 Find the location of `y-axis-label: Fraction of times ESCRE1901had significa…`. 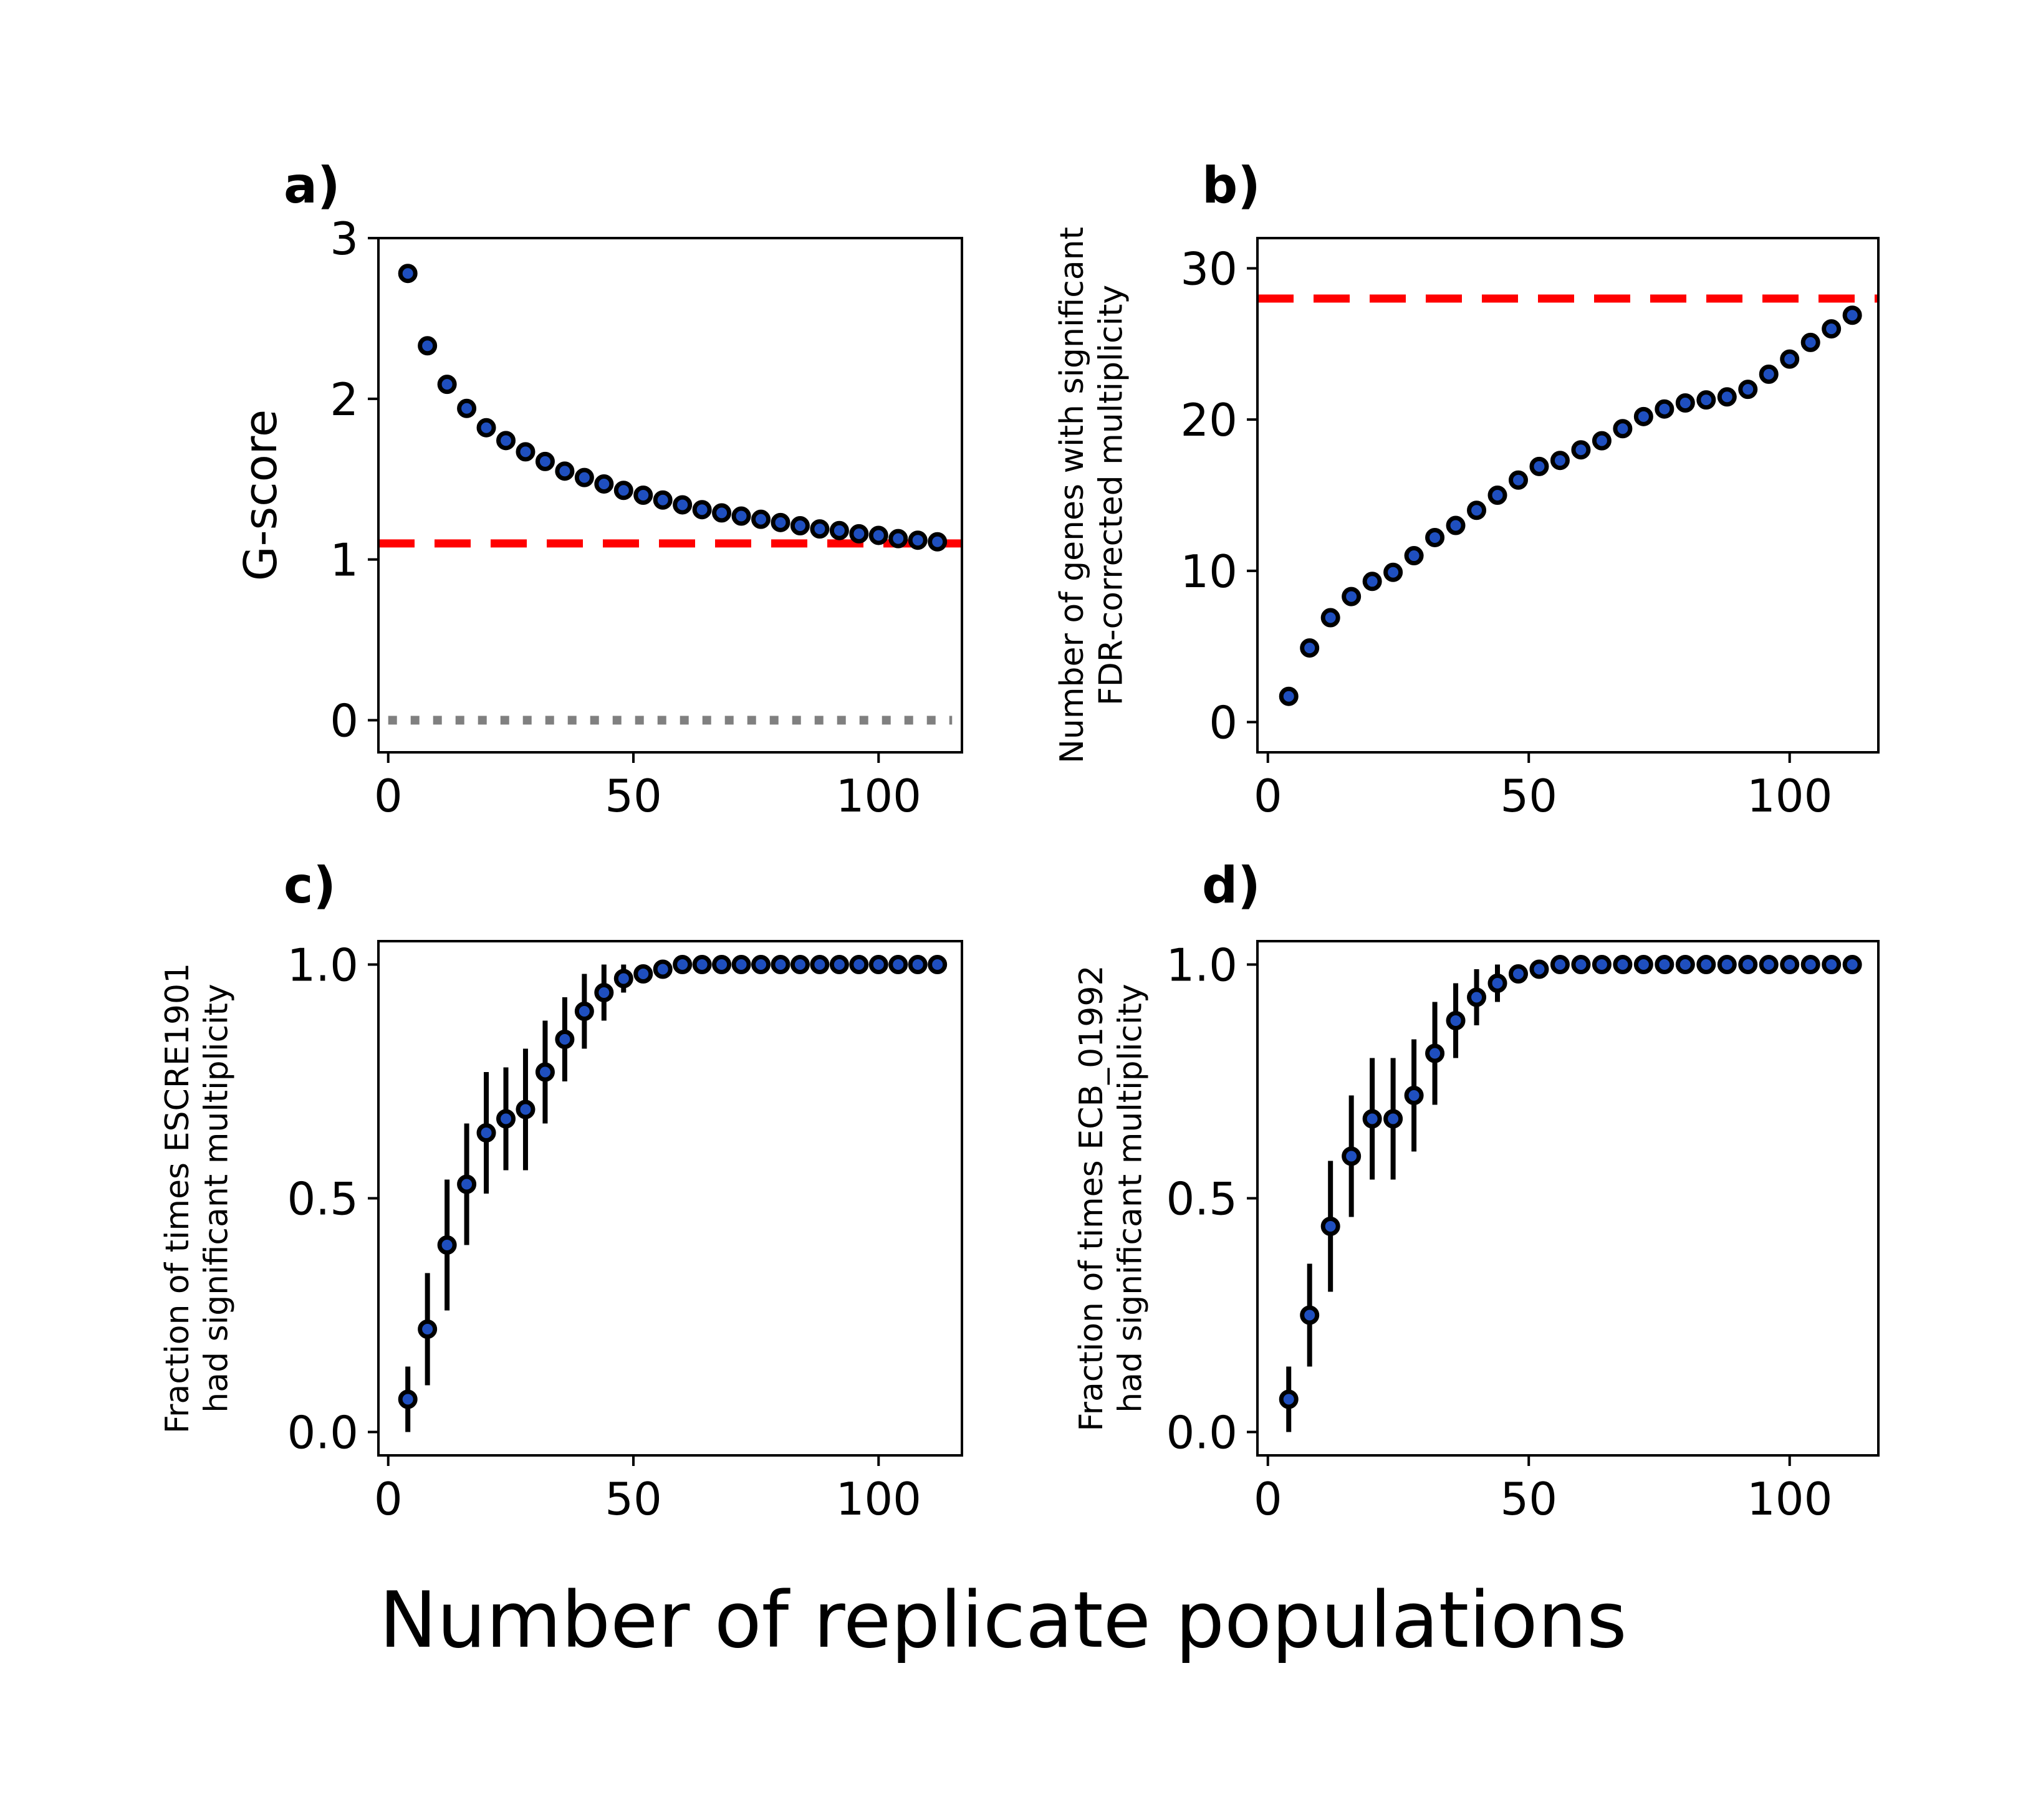

y-axis-label: Fraction of times ESCRE1901had significa… is located at coordinates (197, 1199).